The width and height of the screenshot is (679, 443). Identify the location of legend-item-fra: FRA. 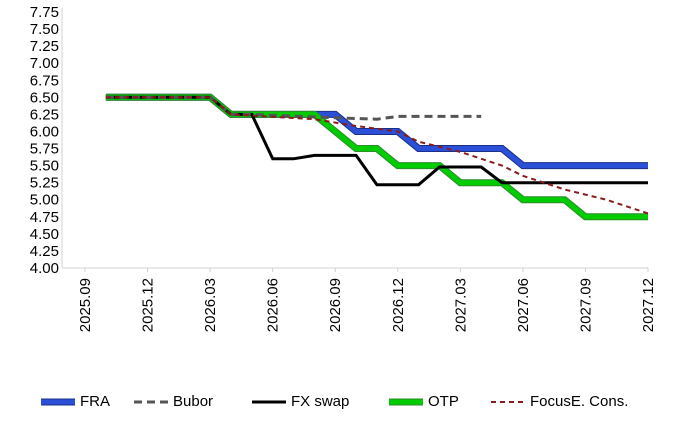
(75, 401).